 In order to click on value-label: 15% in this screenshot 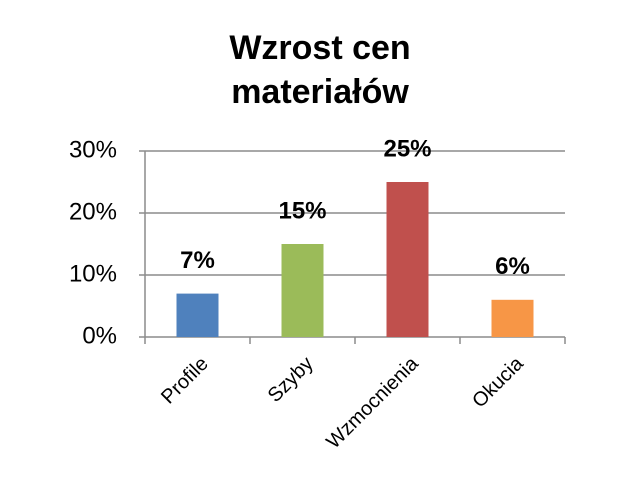, I will do `click(302, 210)`.